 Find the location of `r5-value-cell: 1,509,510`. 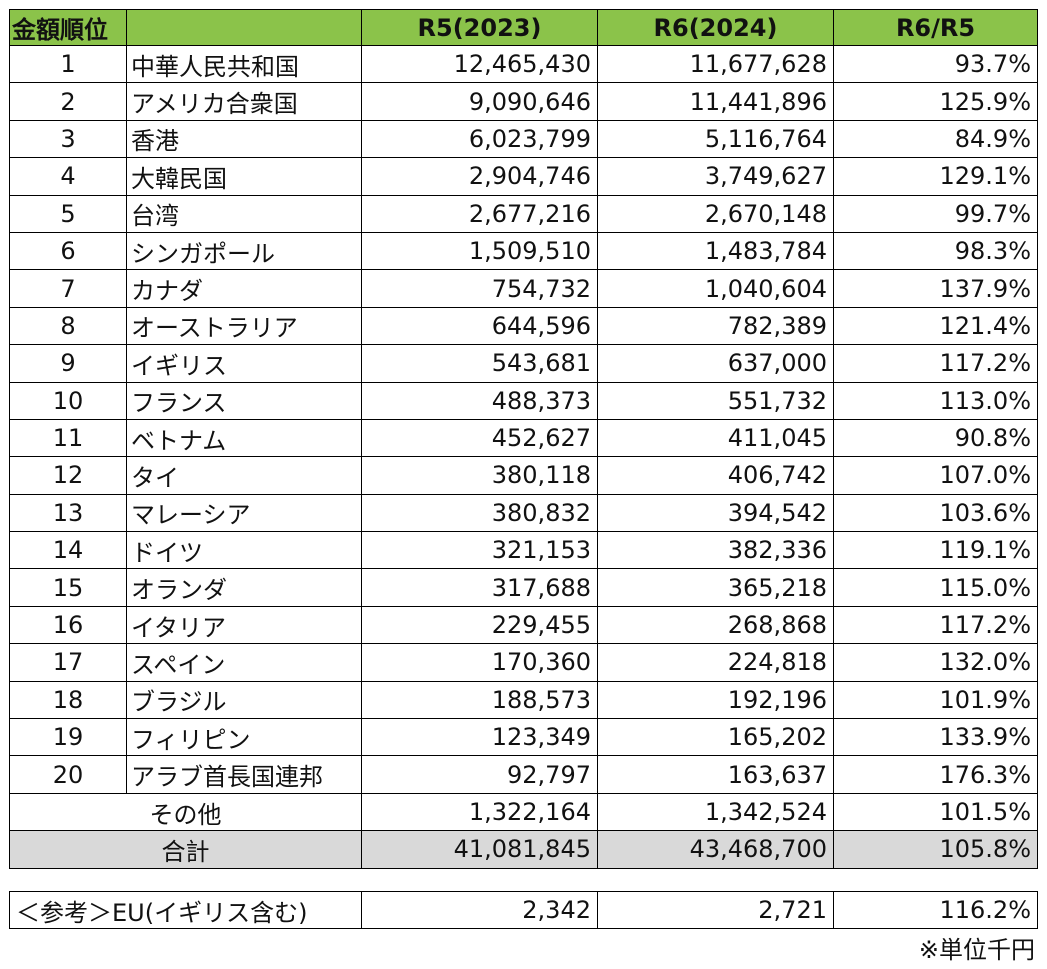

r5-value-cell: 1,509,510 is located at coordinates (479, 251).